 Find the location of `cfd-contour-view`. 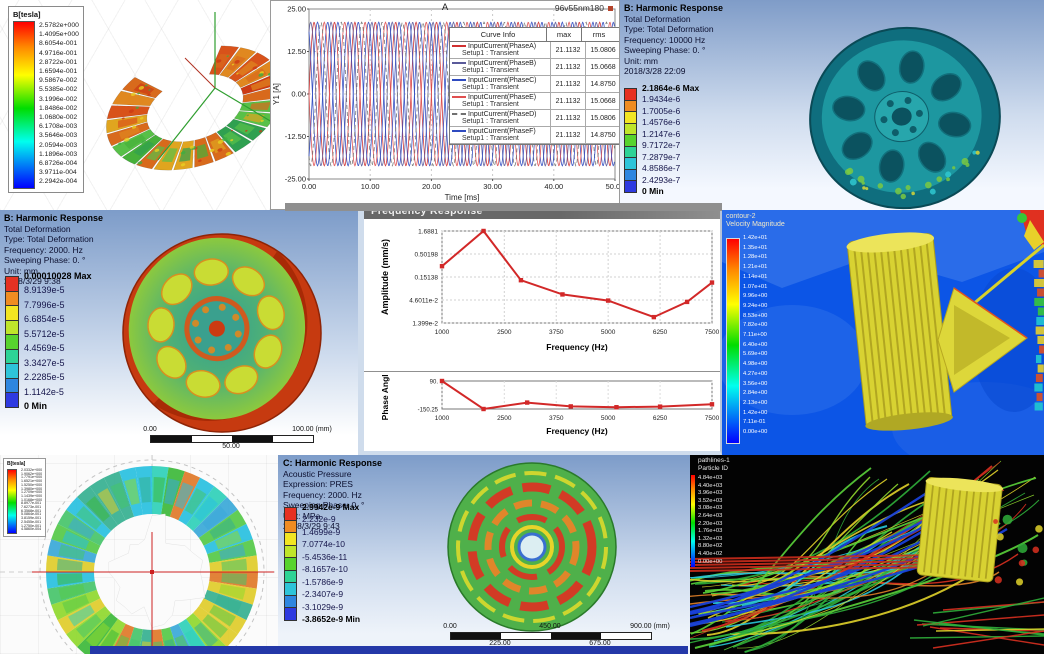

cfd-contour-view is located at coordinates (883, 332).